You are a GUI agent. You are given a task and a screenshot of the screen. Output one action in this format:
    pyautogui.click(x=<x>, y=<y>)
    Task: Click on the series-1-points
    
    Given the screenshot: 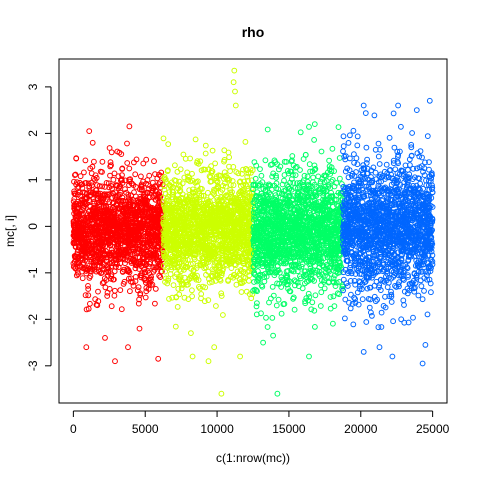 What is the action you would take?
    pyautogui.click(x=118, y=244)
    